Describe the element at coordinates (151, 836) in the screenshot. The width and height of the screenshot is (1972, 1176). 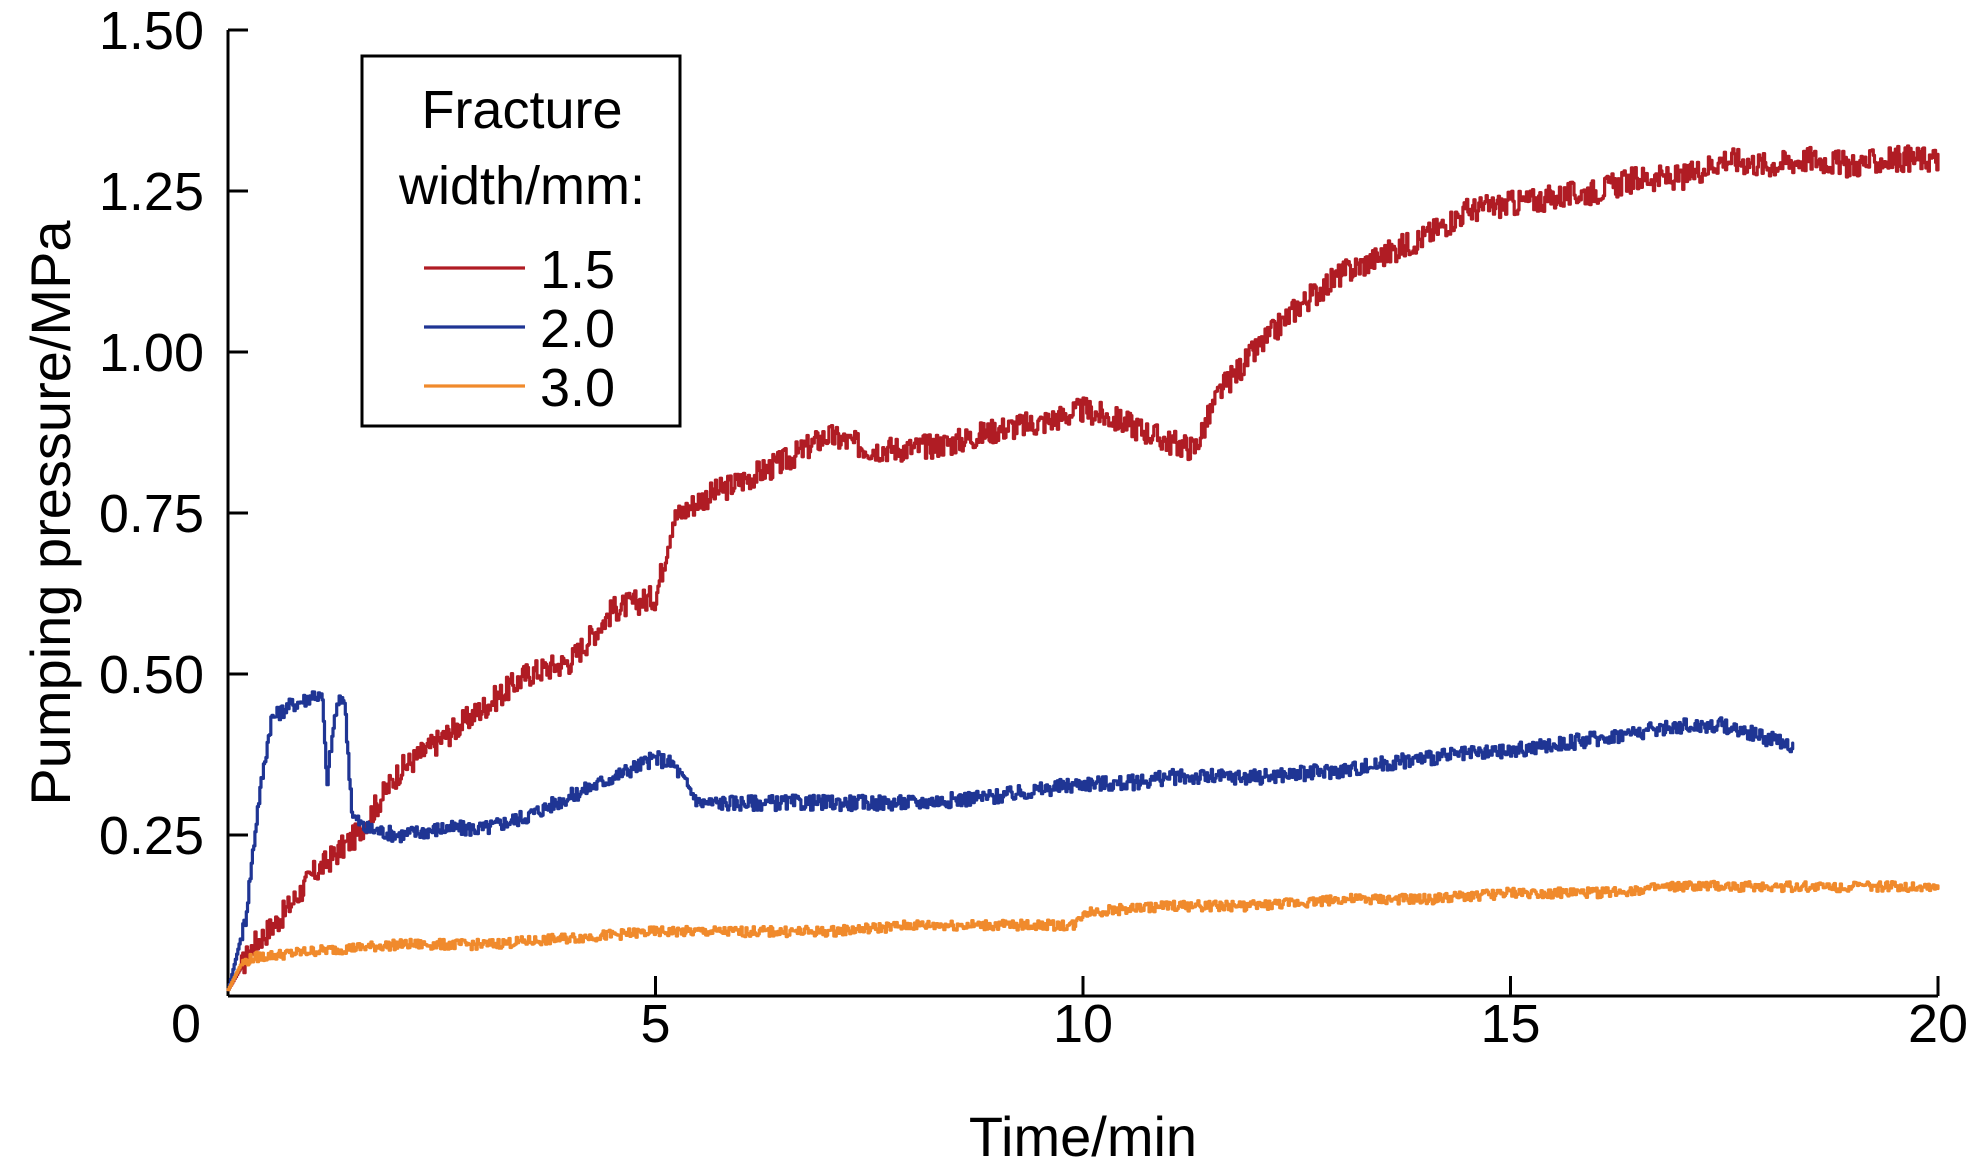
I see `y-tick-label: 0.25` at that location.